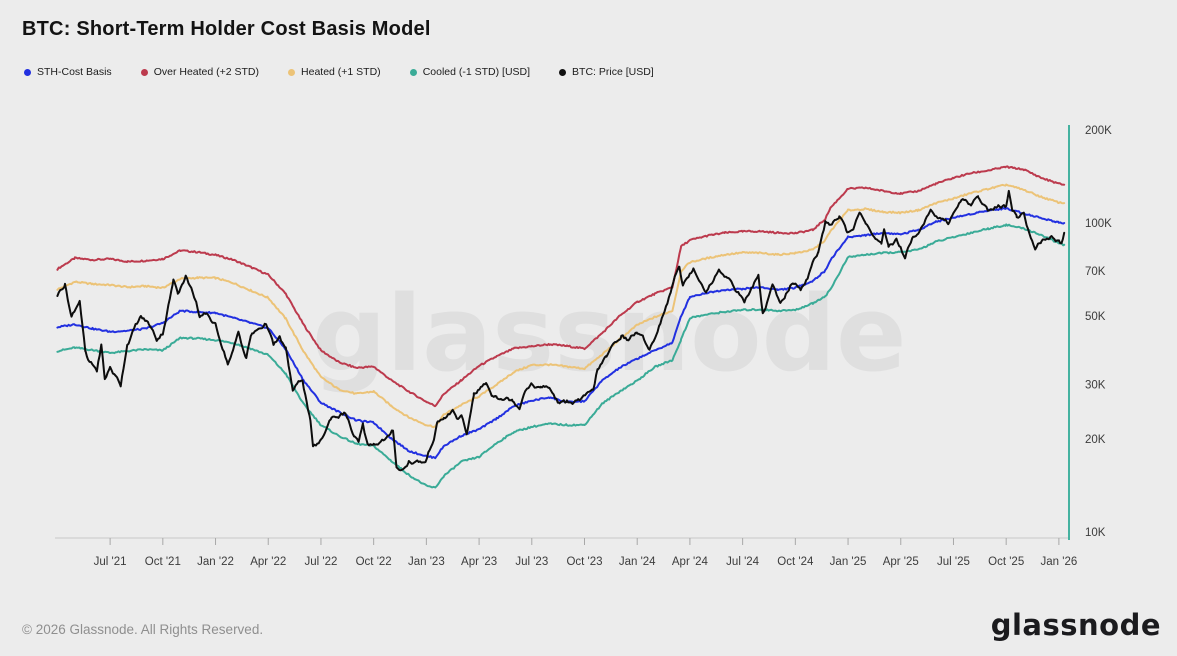 The height and width of the screenshot is (656, 1177). What do you see at coordinates (584, 562) in the screenshot?
I see `x-tick-label: Oct '23` at bounding box center [584, 562].